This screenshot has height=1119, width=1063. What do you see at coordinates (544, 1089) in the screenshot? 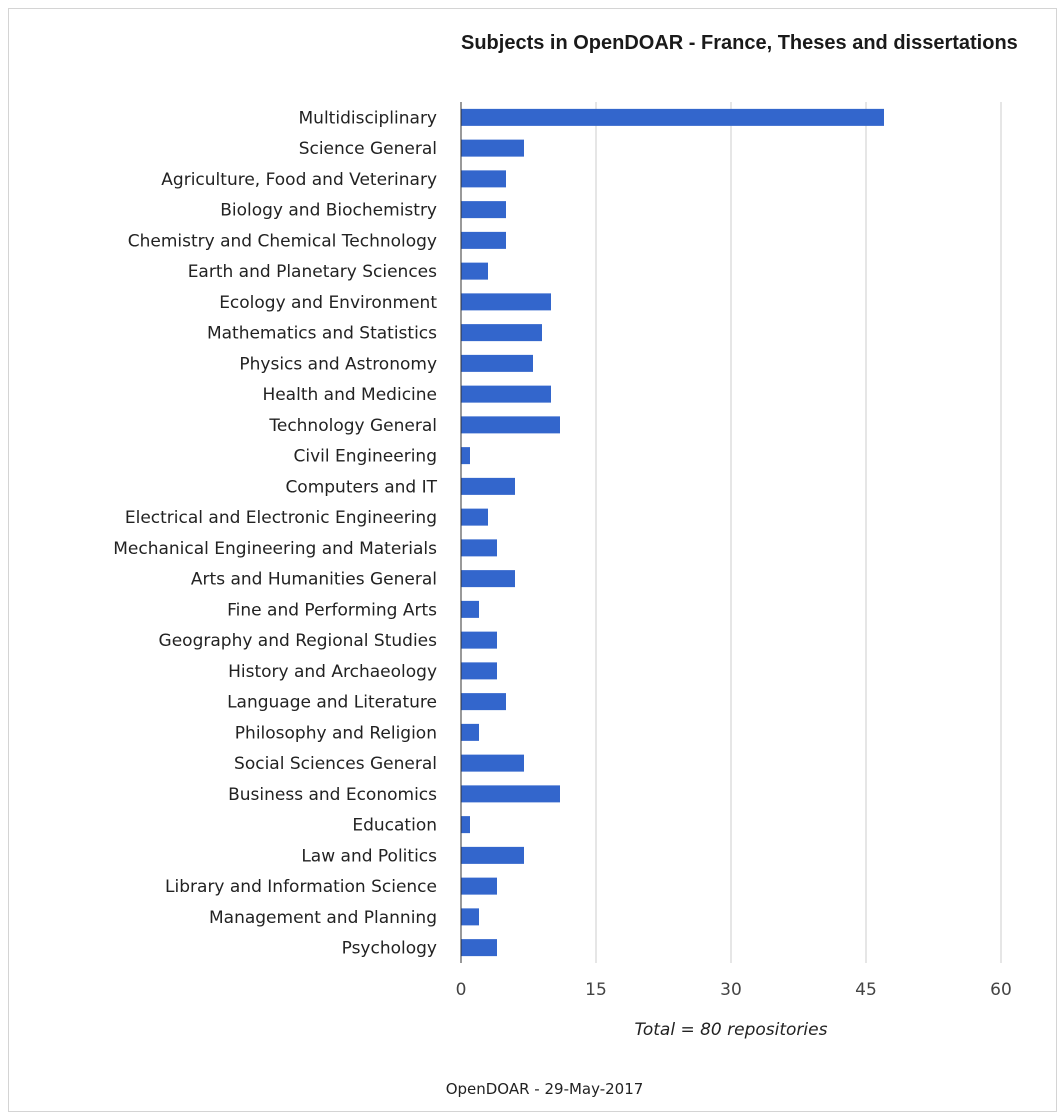
I see `footer-text: OpenDOAR - 29-May-2017` at bounding box center [544, 1089].